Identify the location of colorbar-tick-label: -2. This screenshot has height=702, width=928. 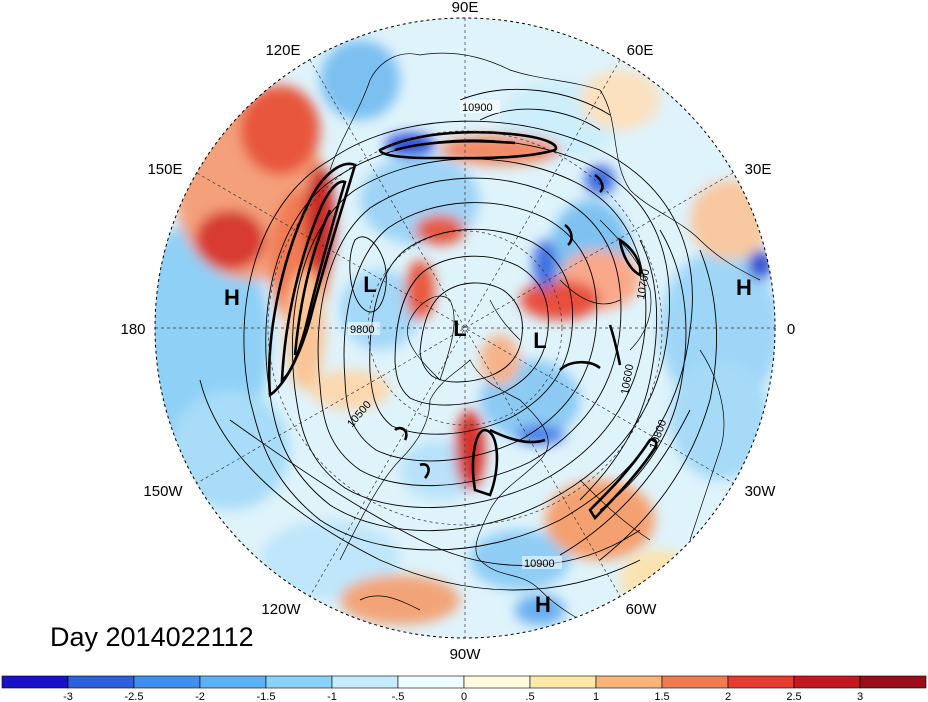
(200, 696).